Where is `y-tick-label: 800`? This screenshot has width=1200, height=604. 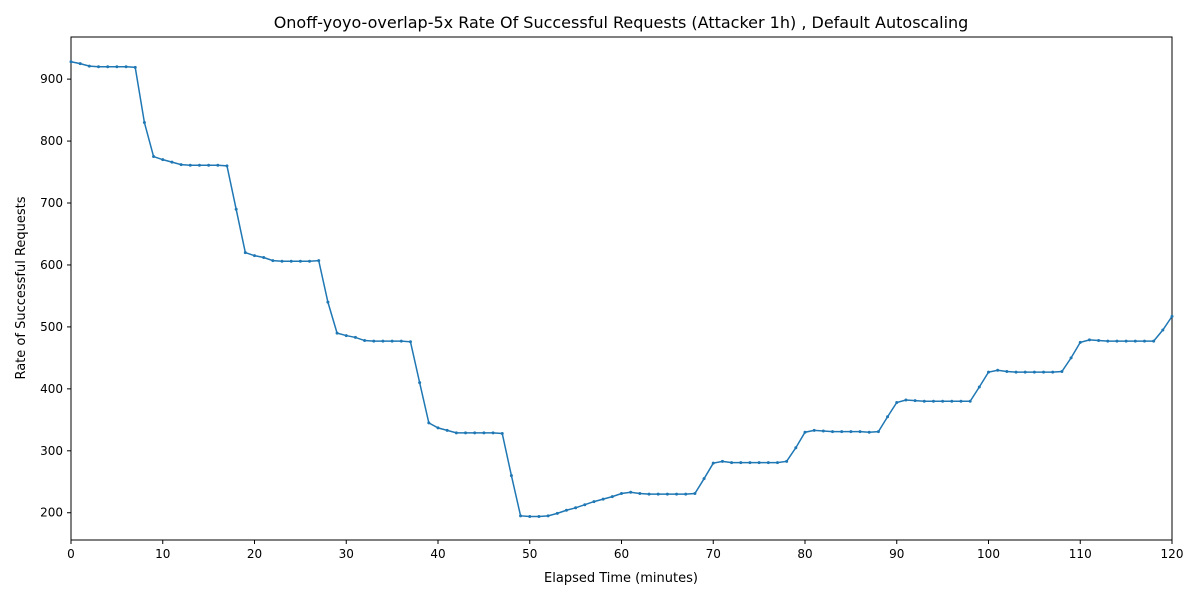 y-tick-label: 800 is located at coordinates (51, 141).